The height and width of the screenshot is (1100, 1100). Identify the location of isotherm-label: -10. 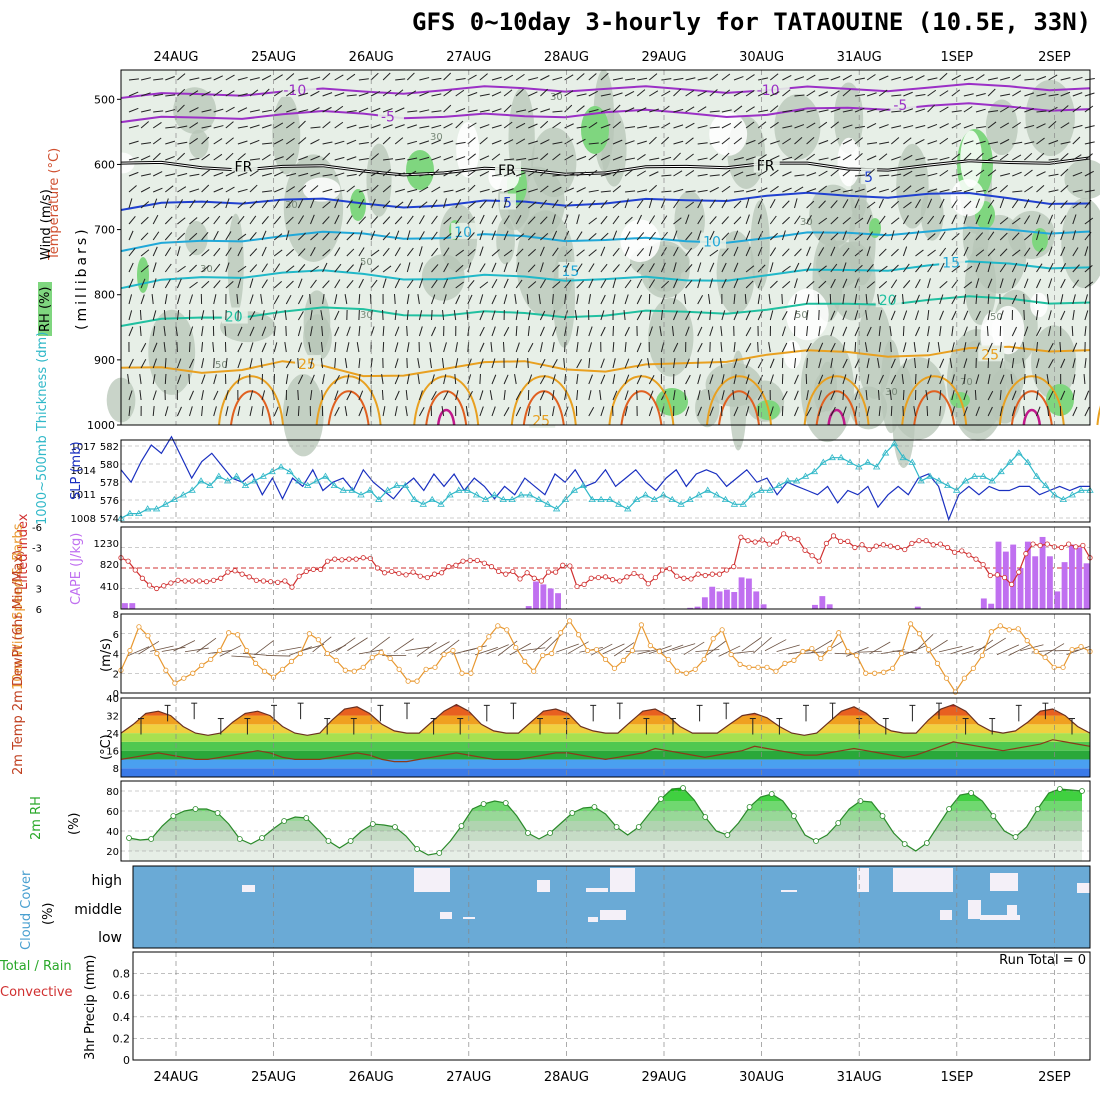
(294, 91).